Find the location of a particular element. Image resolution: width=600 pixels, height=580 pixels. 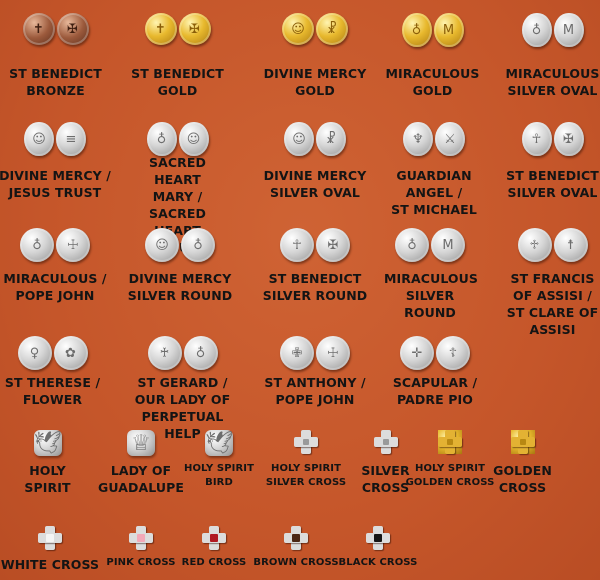

product-label: DIVINE MERCY SILVER OVAL is located at coordinates (315, 184).